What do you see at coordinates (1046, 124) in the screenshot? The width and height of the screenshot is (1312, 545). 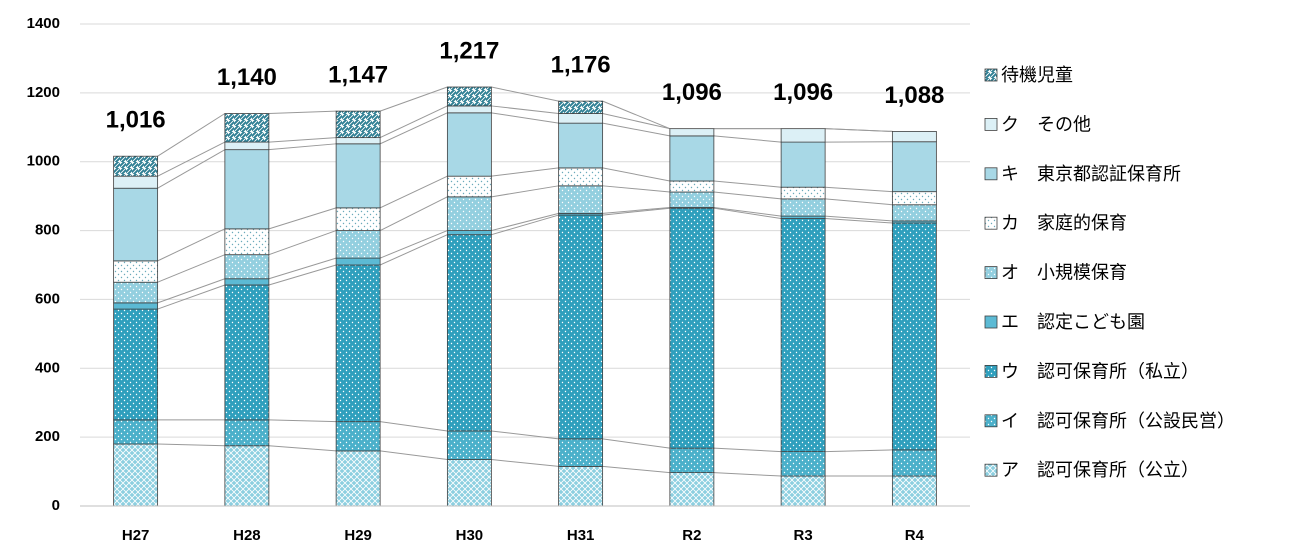 I see `legend-label: ク その他` at bounding box center [1046, 124].